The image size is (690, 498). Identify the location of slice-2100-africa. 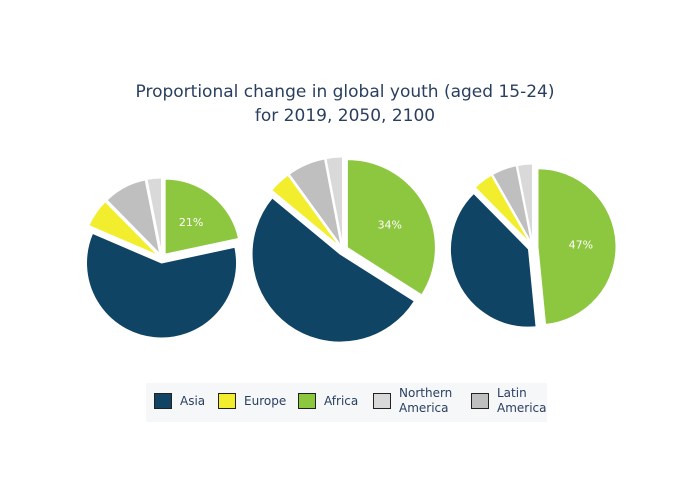
(577, 246).